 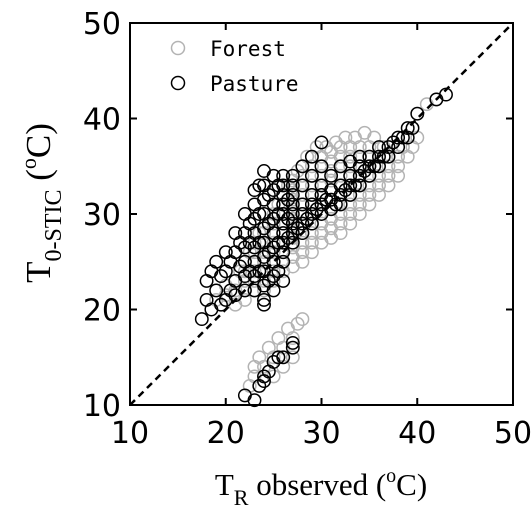 What do you see at coordinates (102, 311) in the screenshot?
I see `y-tick-label: 20` at bounding box center [102, 311].